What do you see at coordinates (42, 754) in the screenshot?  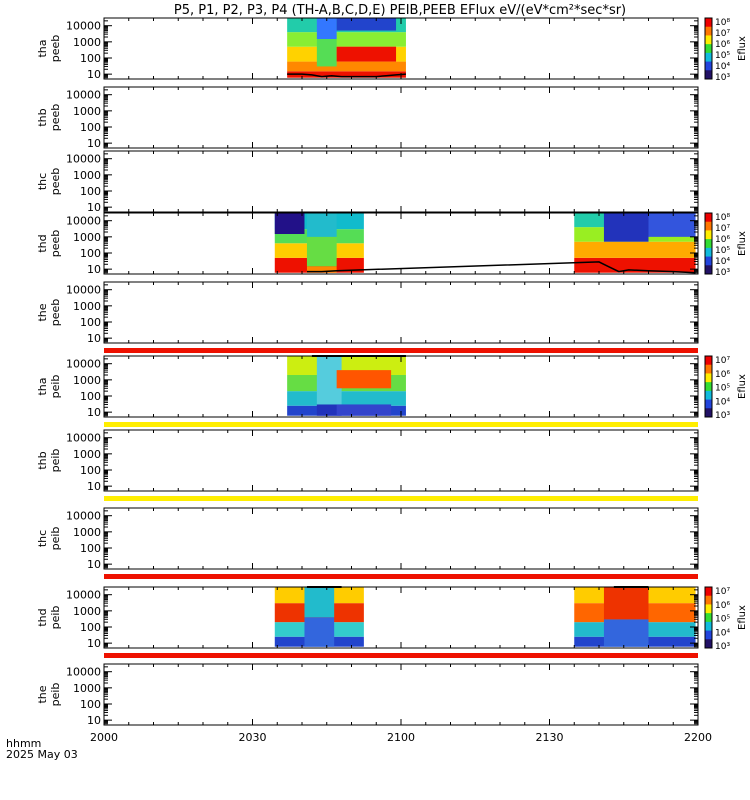 I see `footer-date-label: 2025 May 03` at bounding box center [42, 754].